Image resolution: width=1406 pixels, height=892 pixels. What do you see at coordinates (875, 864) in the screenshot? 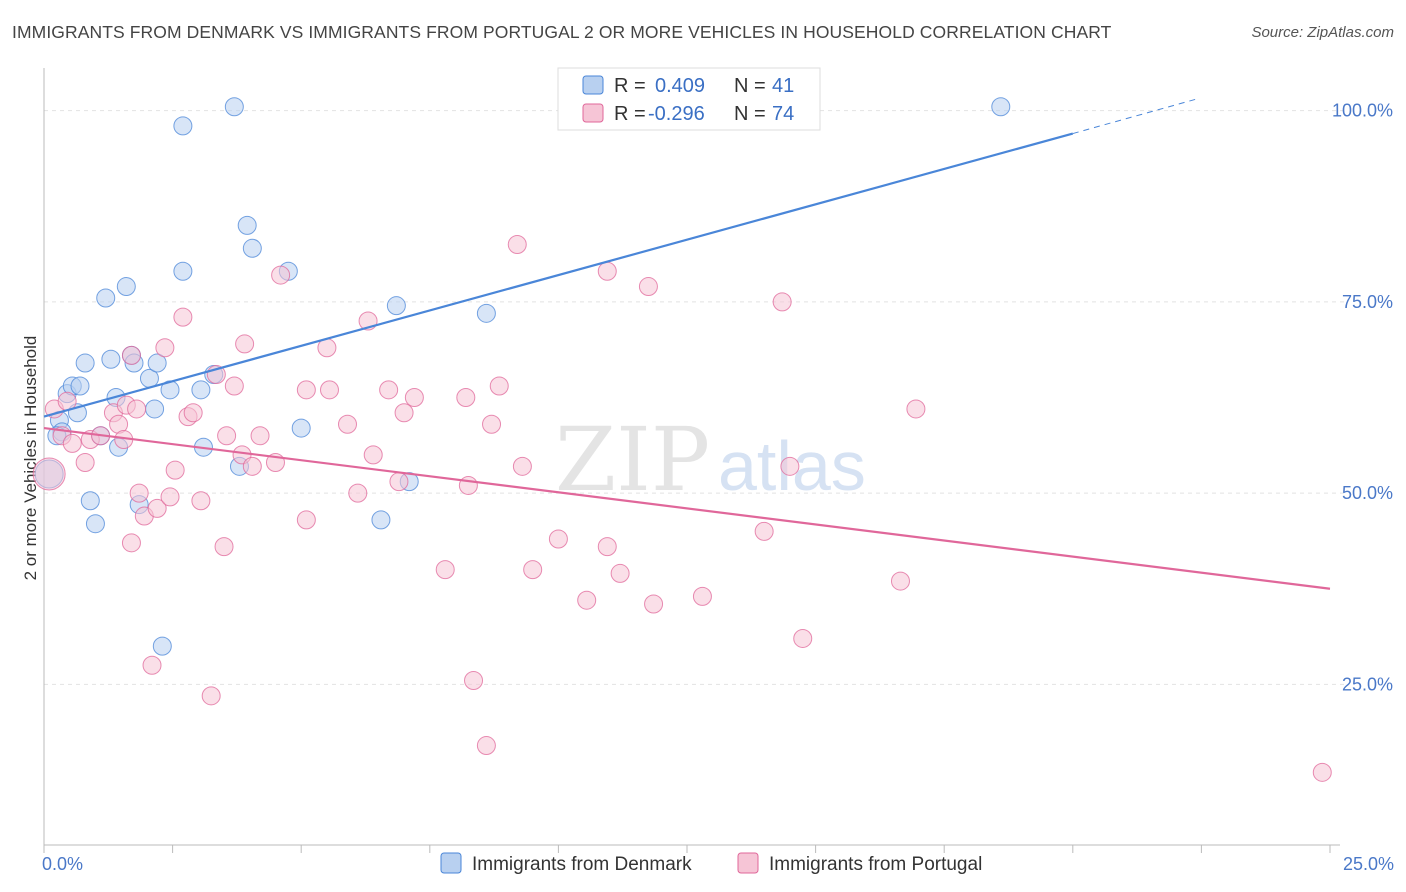
I see `bottom-legend-portugal: Immigrants from Portugal` at bounding box center [875, 864].